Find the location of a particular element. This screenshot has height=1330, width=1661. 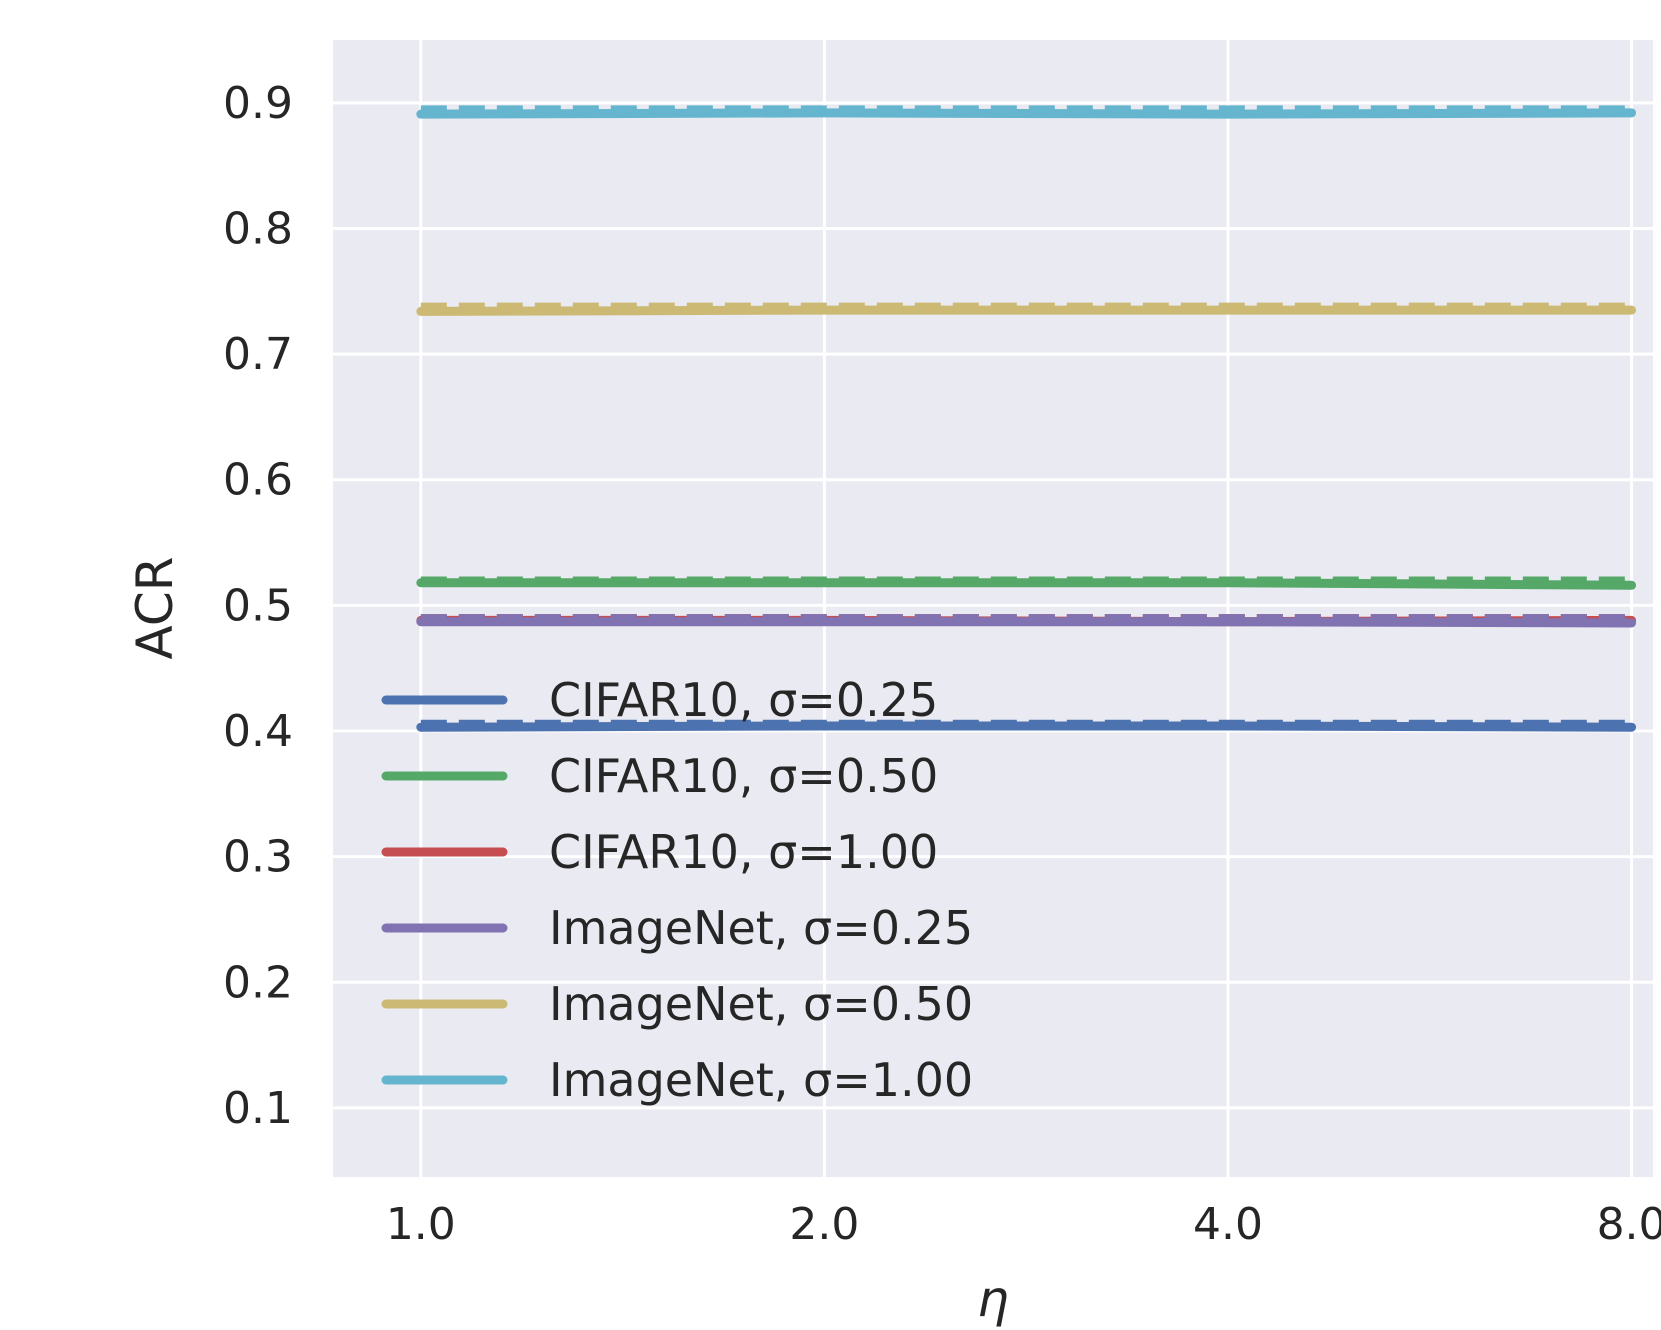

y-tick-label: 0.5 is located at coordinates (258, 605).